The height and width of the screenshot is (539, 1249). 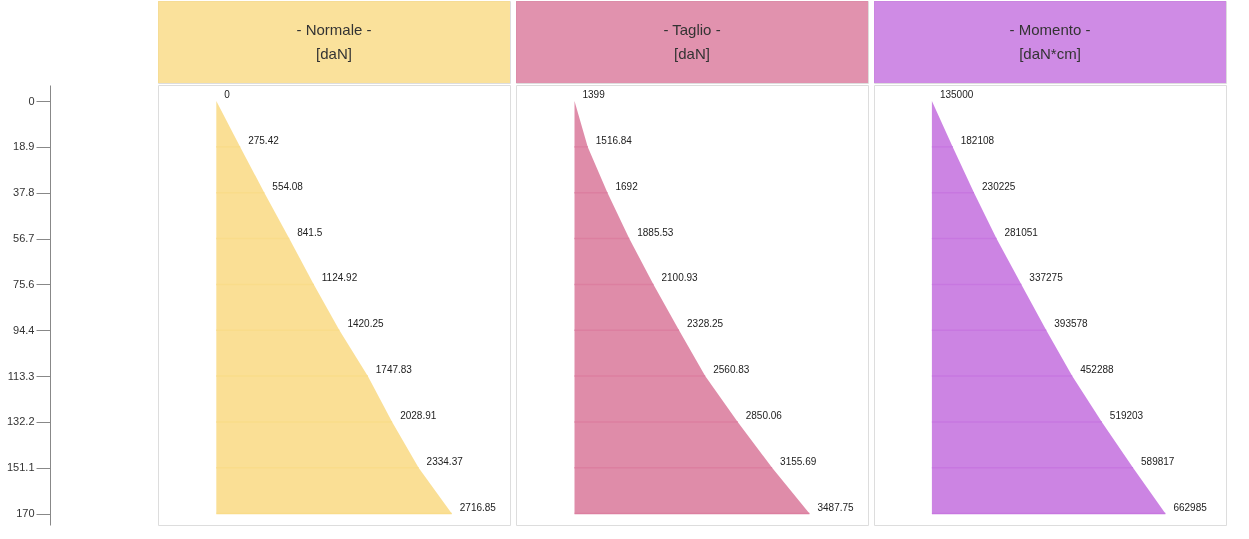 I want to click on chart-title: - Taglio -, so click(x=692, y=29).